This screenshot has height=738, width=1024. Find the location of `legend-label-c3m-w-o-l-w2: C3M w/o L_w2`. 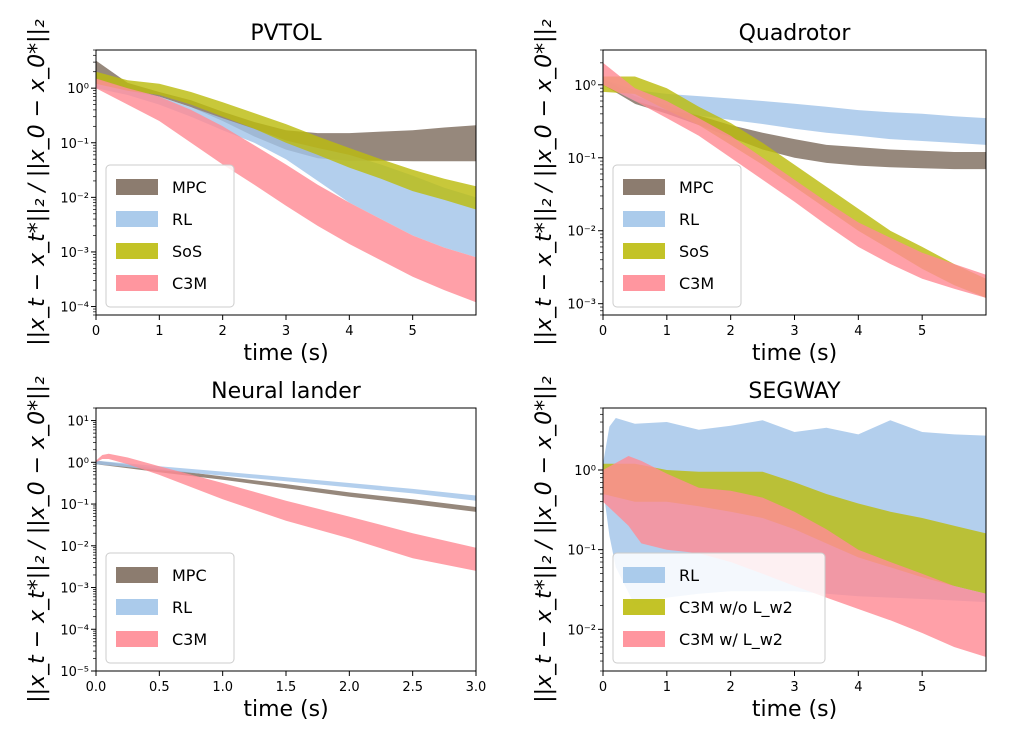

legend-label-c3m-w-o-l-w2: C3M w/o L_w2 is located at coordinates (736, 608).